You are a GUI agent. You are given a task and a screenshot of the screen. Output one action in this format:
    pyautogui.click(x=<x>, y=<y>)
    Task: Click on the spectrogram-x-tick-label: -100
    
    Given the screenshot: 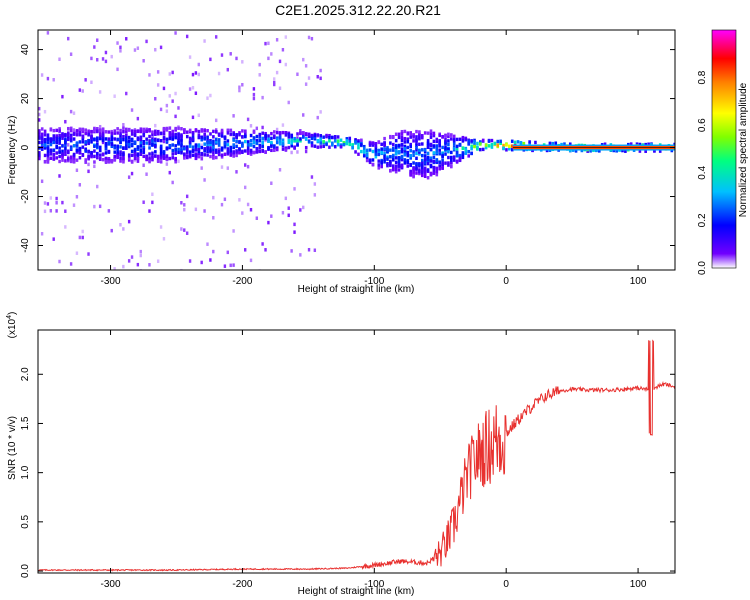 What is the action you would take?
    pyautogui.click(x=374, y=281)
    